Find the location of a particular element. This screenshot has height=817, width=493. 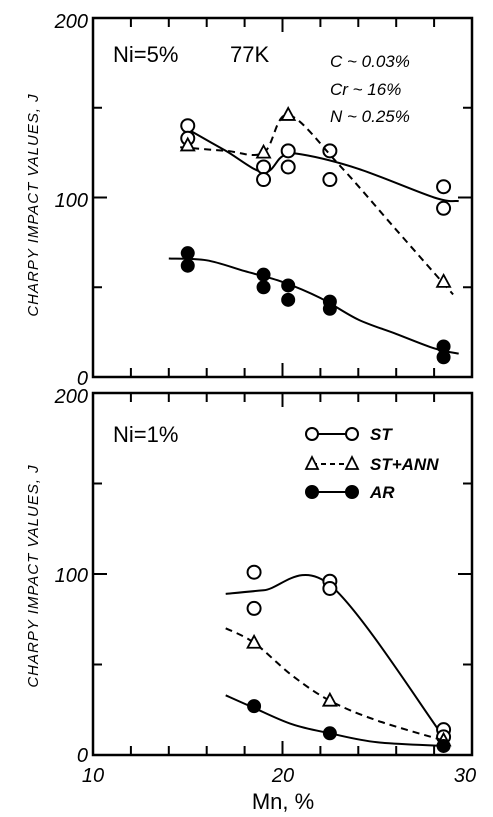

top-ar-fit-line is located at coordinates (313, 306).